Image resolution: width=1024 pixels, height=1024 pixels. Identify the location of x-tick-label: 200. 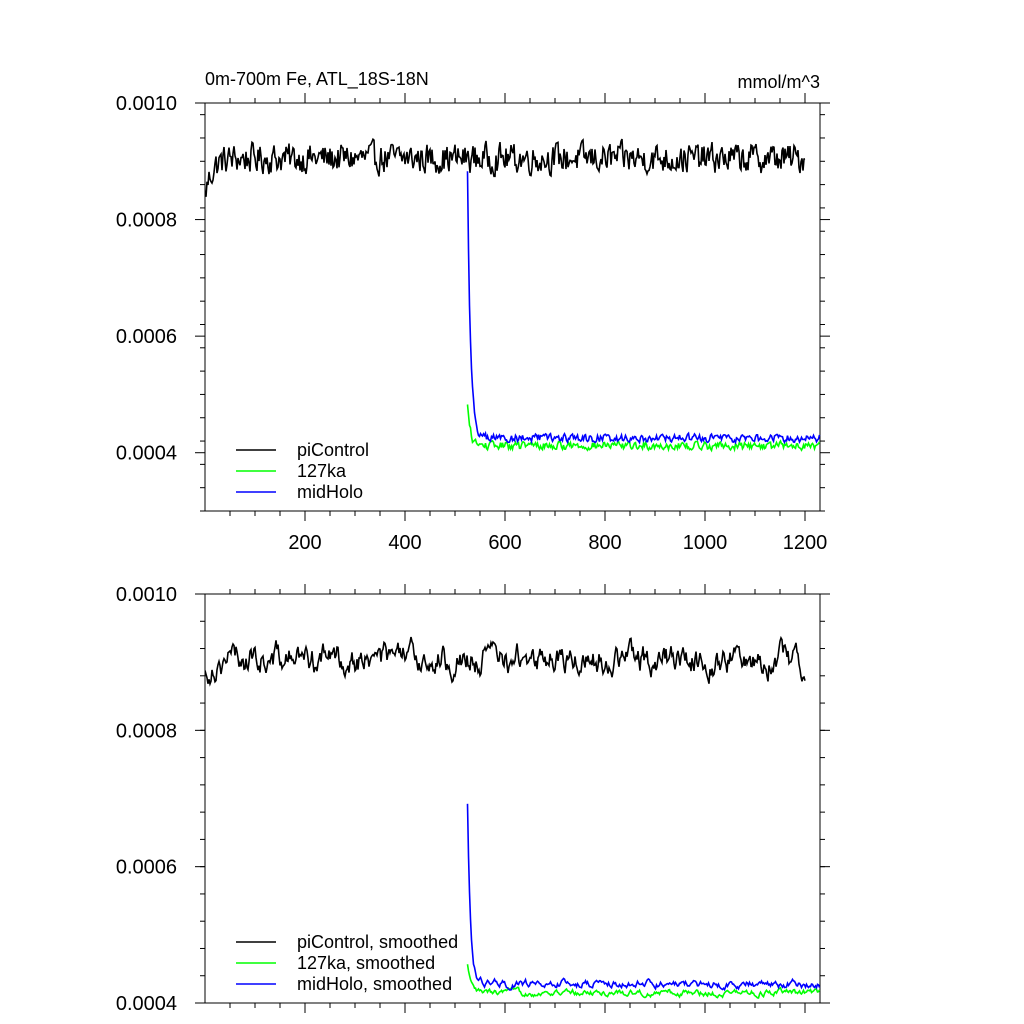
(304, 543).